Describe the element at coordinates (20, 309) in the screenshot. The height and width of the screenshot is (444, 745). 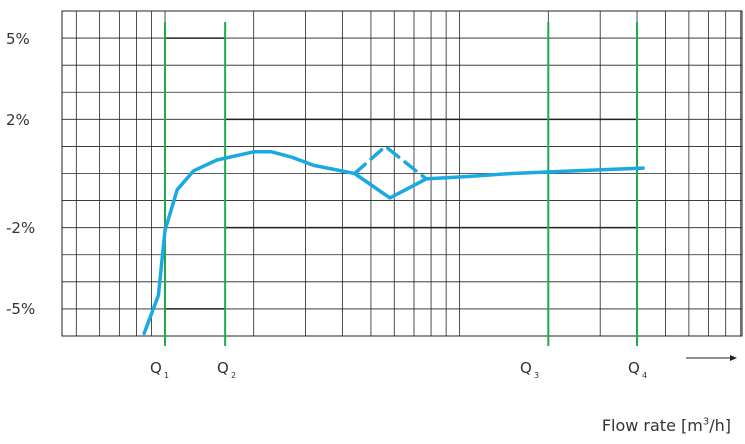
I see `y-tick-label-minus-5pct: -5%` at that location.